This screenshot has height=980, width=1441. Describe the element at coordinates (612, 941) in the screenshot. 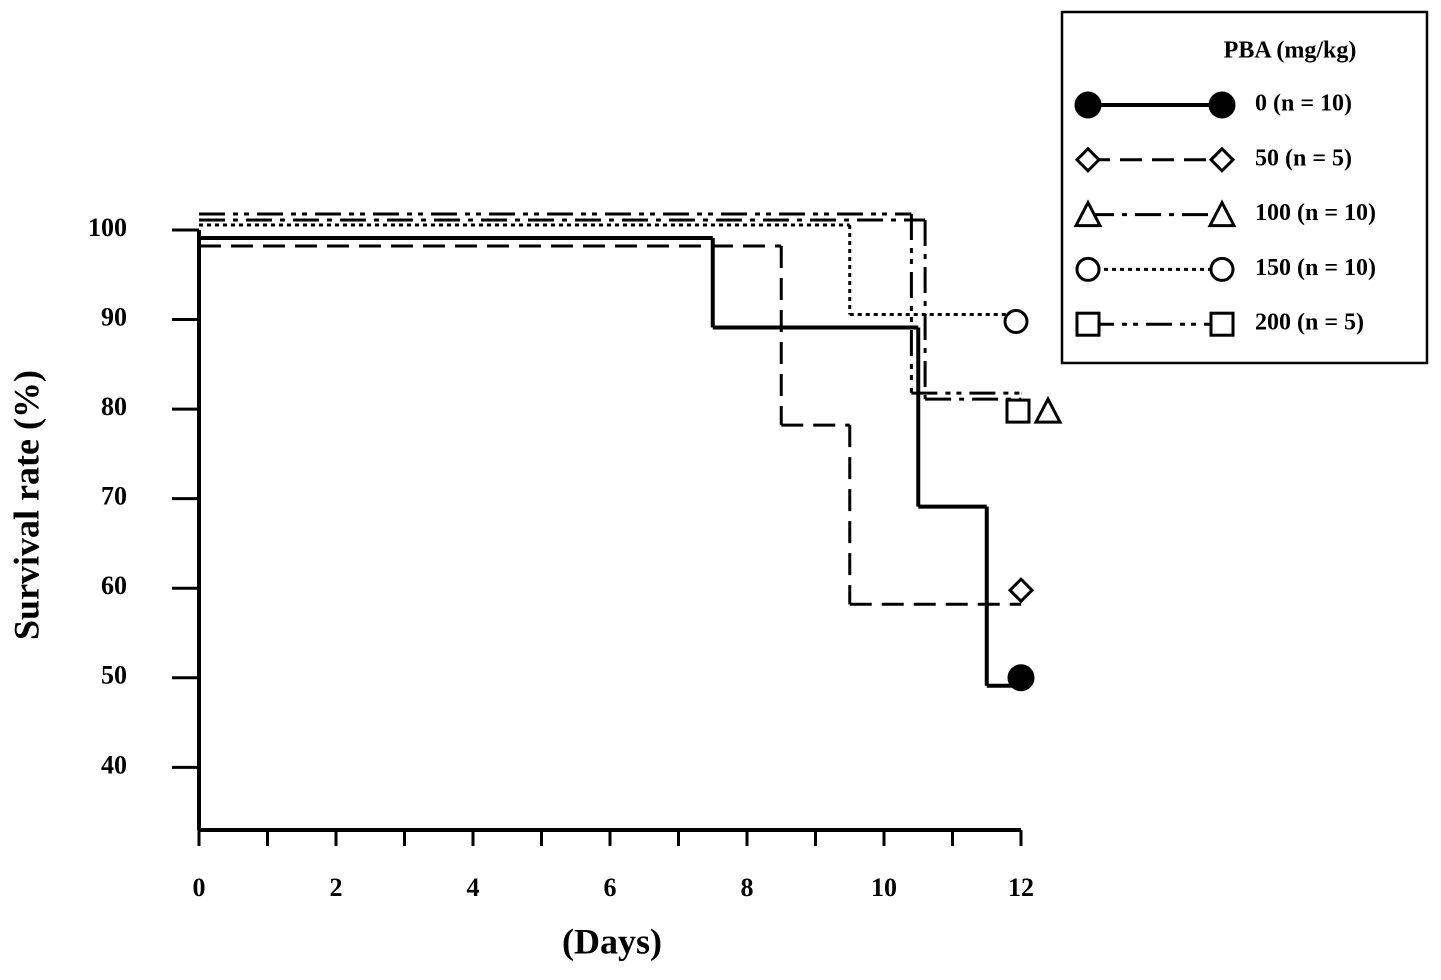

I see `x-axis-label: (Days)` at that location.